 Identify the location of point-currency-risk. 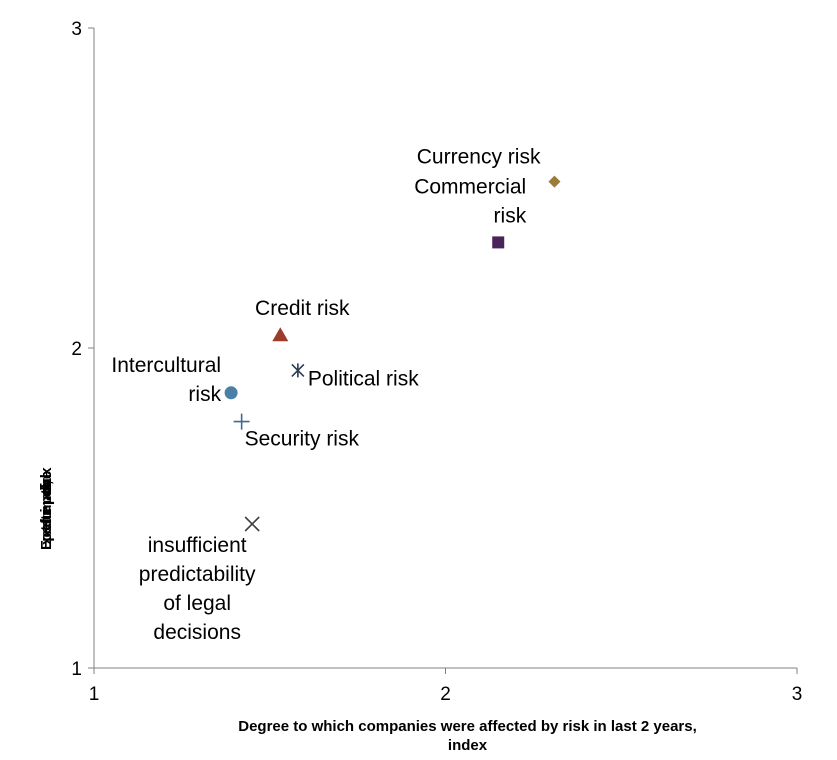
(554, 181).